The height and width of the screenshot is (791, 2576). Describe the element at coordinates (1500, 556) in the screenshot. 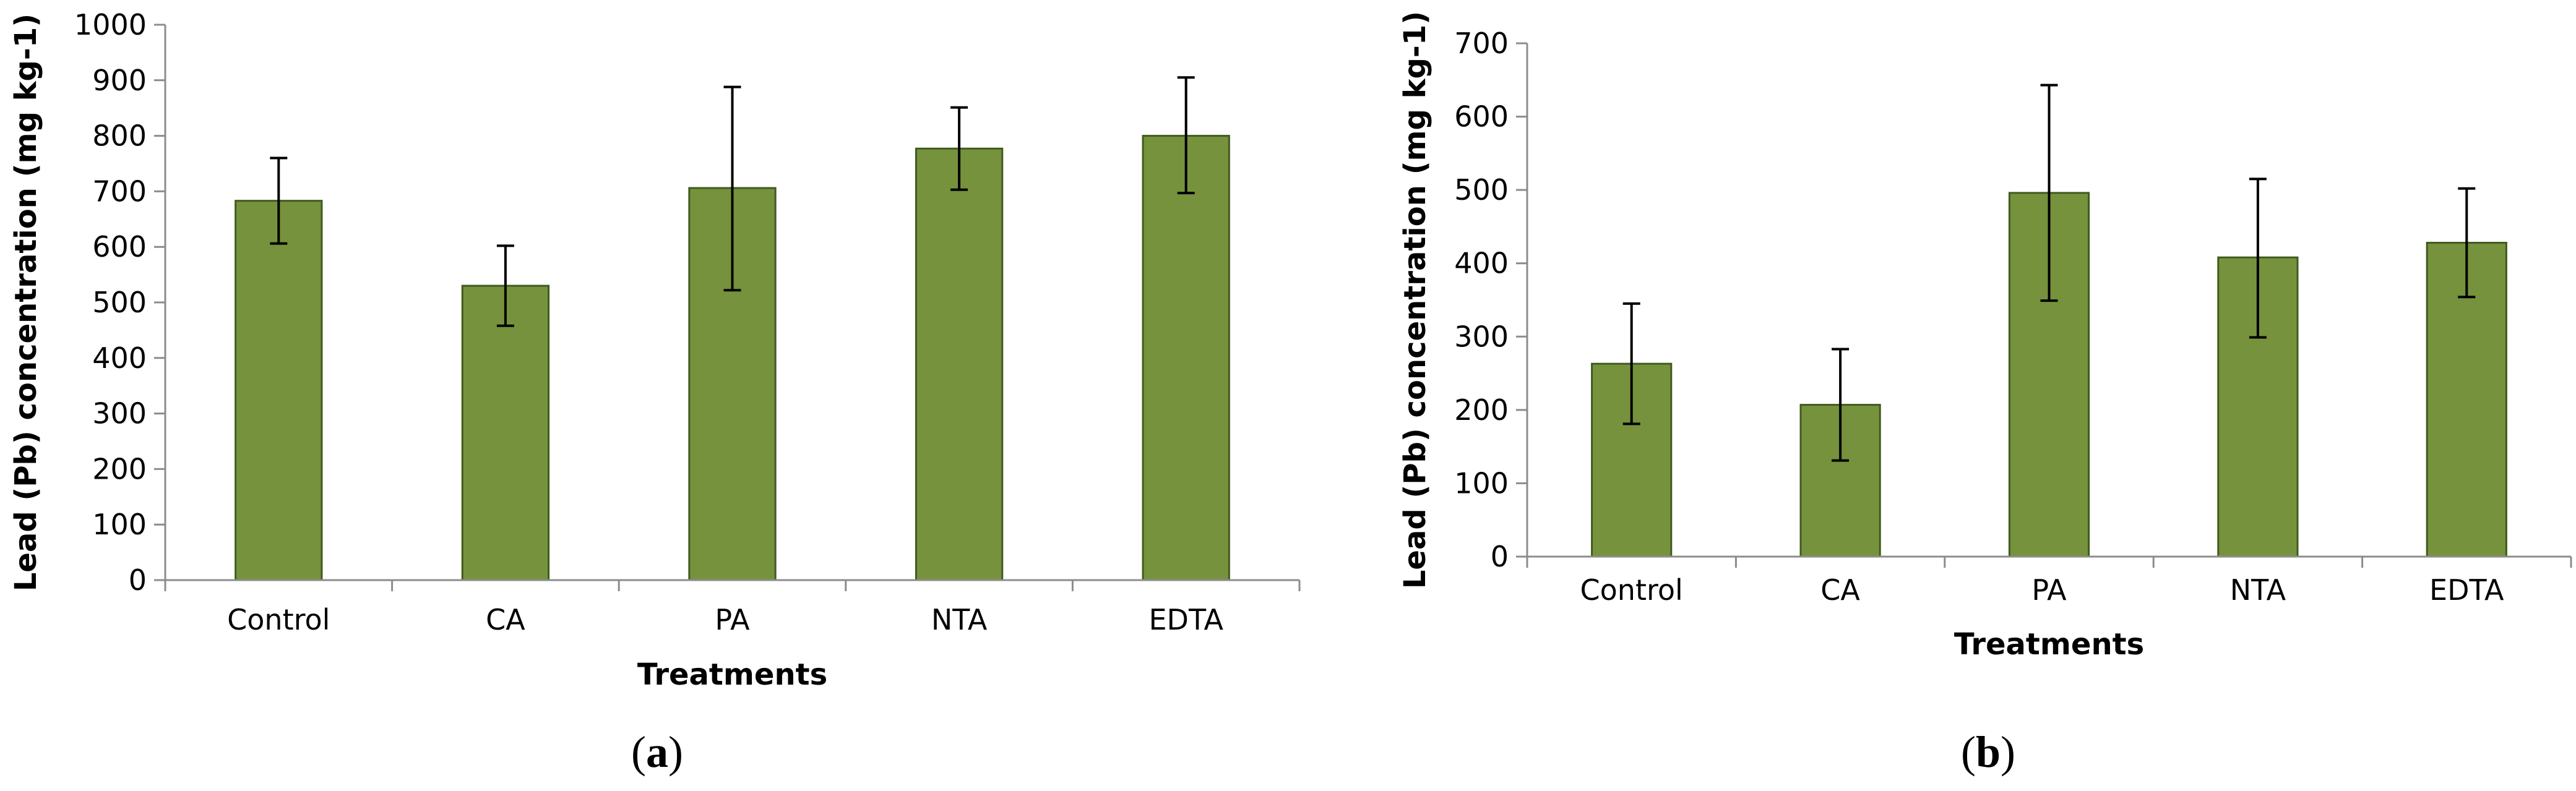

I see `y-tick-label-b-0: 0` at that location.